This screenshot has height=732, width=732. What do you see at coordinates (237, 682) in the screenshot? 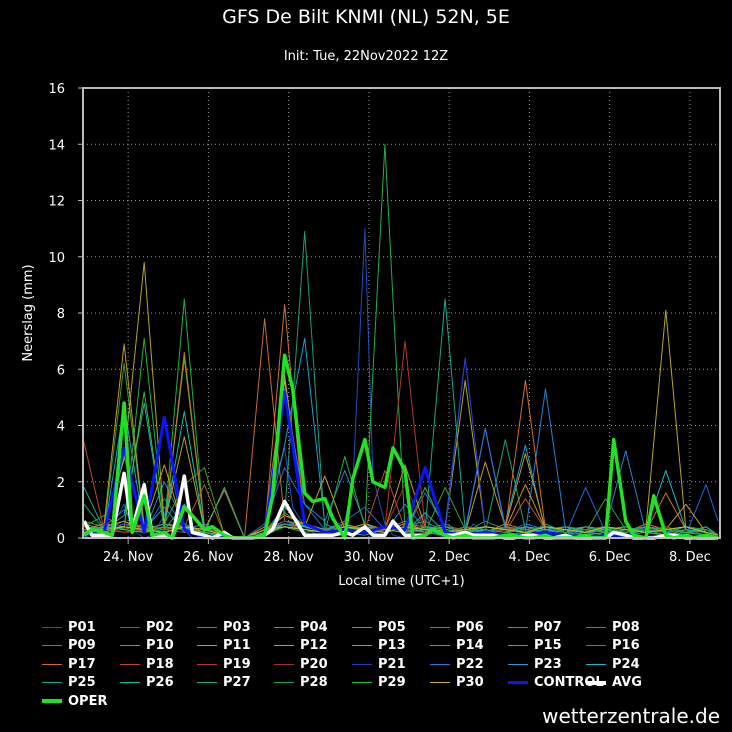
I see `legend-label: P27` at bounding box center [237, 682].